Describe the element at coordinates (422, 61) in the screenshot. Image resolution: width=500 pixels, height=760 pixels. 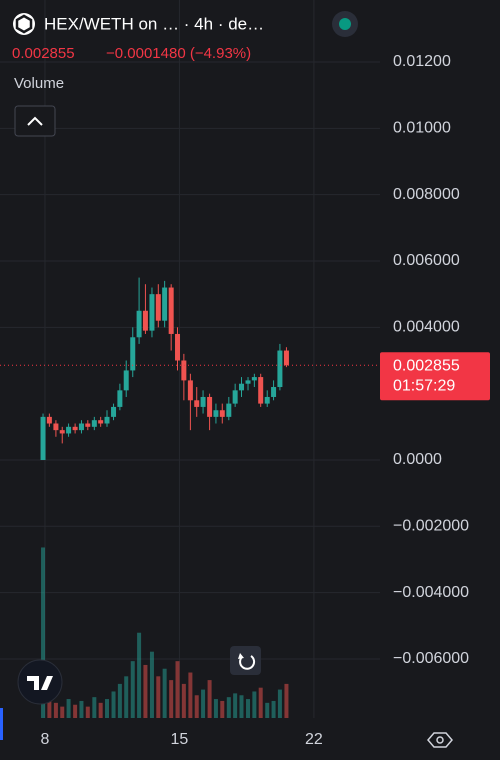
I see `y-tick-label: 0.01200` at that location.